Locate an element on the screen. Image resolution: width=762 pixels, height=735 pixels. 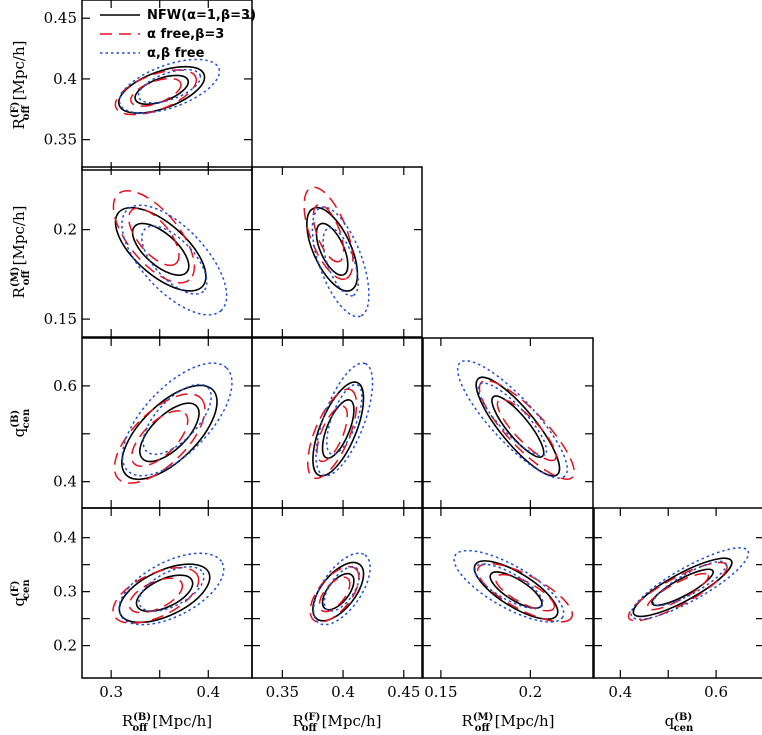
legend-label: α,β free is located at coordinates (176, 53).